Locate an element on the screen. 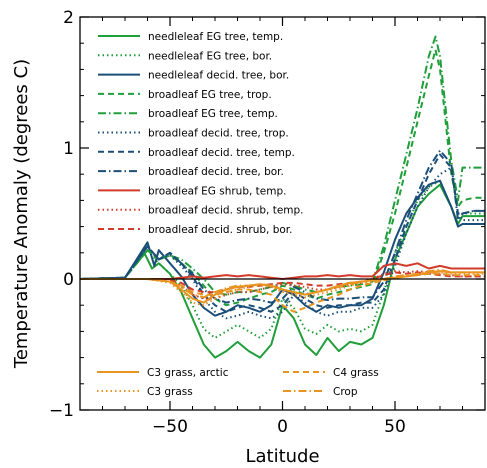 The image size is (487, 468). legend-label-11: broadleaf decid. shrub, bor. is located at coordinates (220, 230).